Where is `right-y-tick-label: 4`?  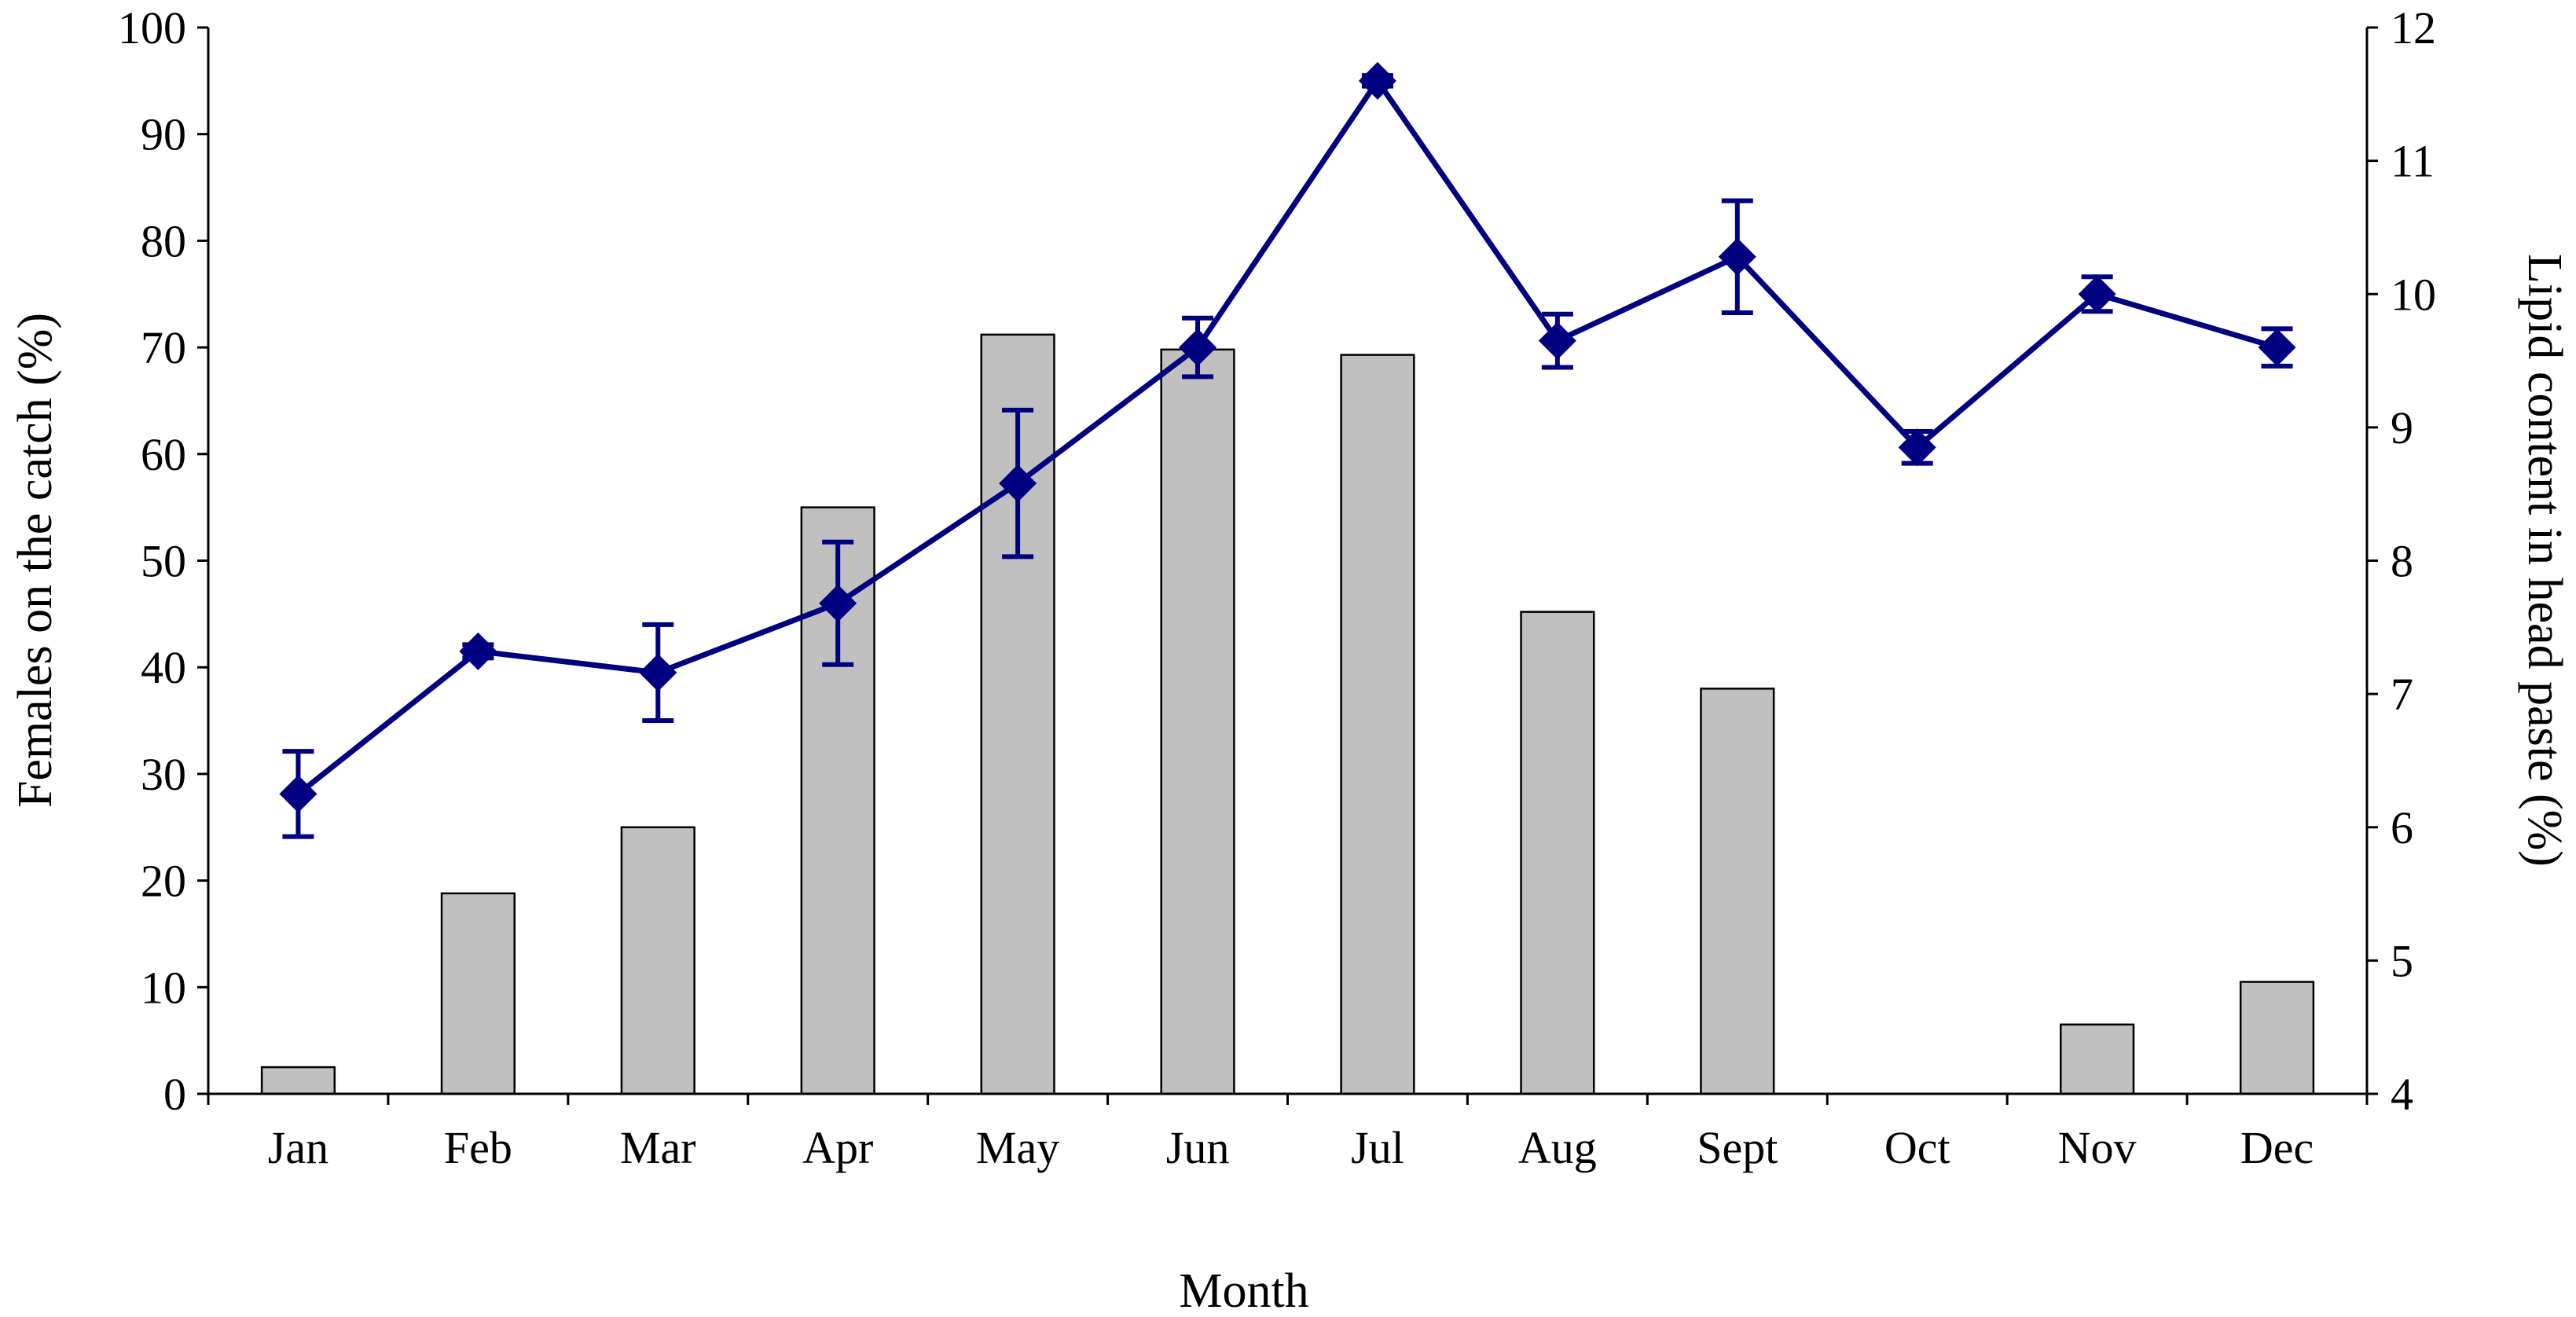 right-y-tick-label: 4 is located at coordinates (2402, 1094).